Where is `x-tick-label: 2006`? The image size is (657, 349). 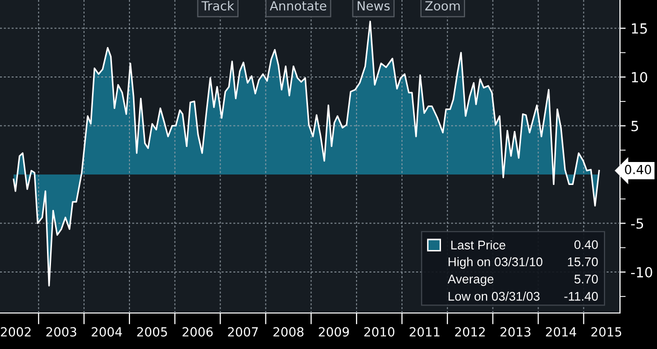
x-tick-label: 2006 is located at coordinates (197, 332).